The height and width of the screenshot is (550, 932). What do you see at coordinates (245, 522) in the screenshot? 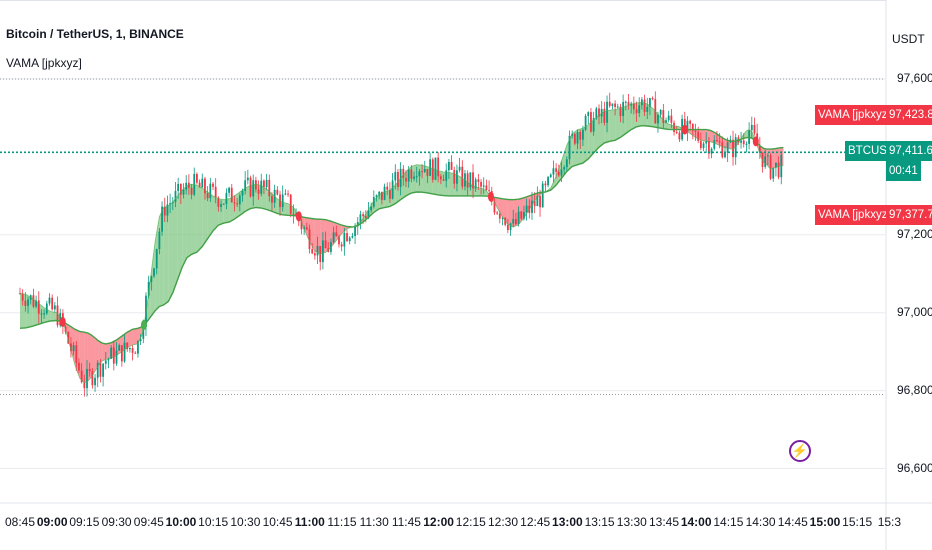
I see `x-tick-label: 10:30` at bounding box center [245, 522].